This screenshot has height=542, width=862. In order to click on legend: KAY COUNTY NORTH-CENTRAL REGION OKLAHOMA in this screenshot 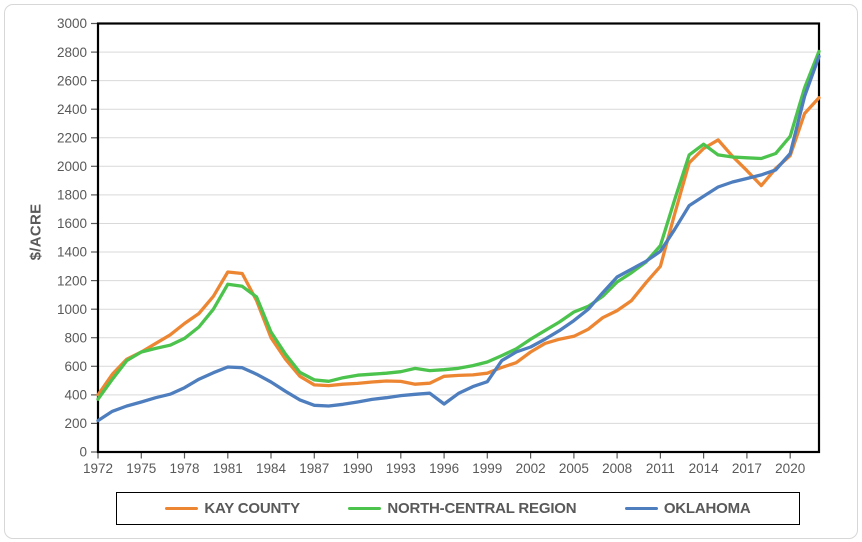, I will do `click(458, 508)`.